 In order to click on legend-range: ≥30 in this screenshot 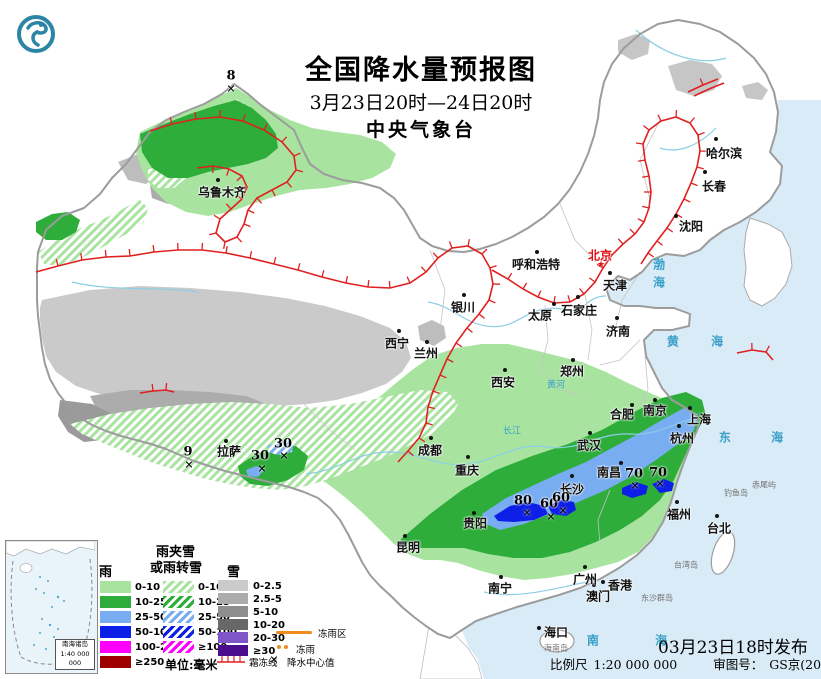, I will do `click(264, 651)`.